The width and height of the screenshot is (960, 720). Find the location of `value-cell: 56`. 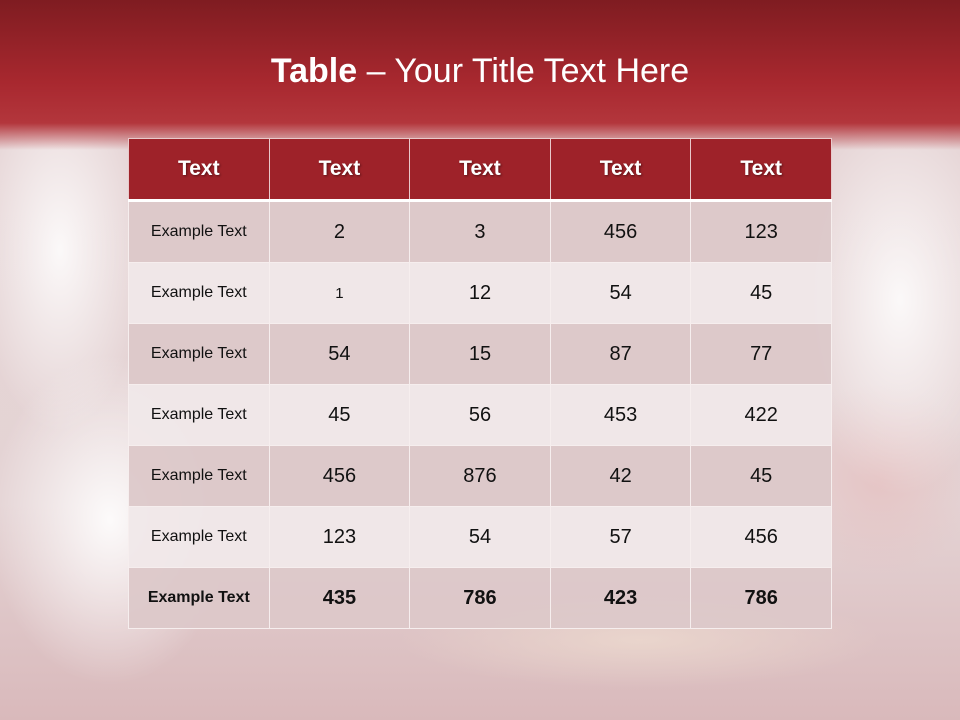

value-cell: 56 is located at coordinates (480, 415).